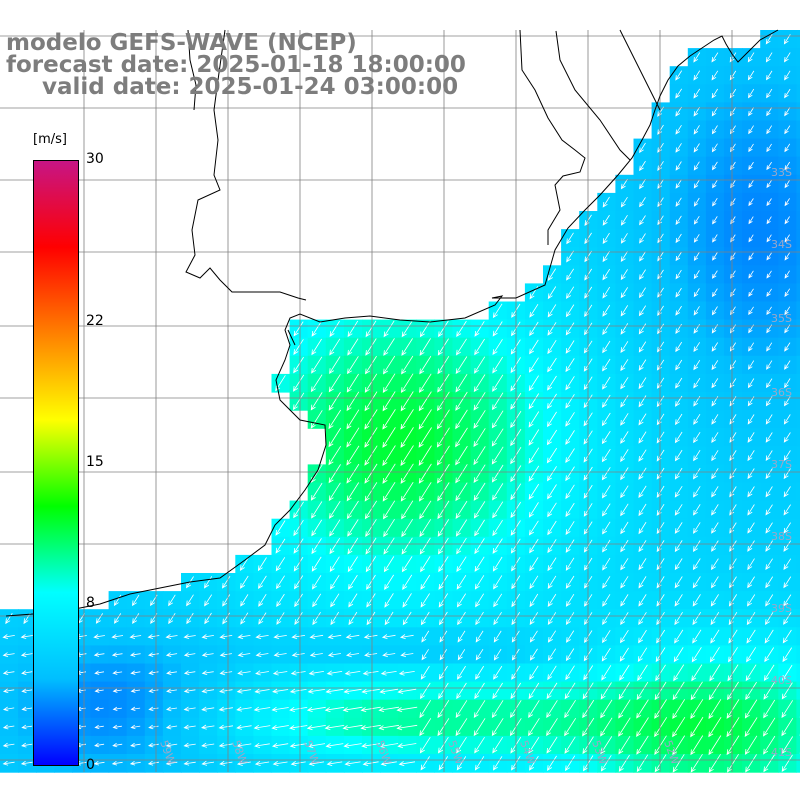 Image resolution: width=800 pixels, height=800 pixels. Describe the element at coordinates (50, 139) in the screenshot. I see `colorbar-unit-label: [m/s]` at that location.